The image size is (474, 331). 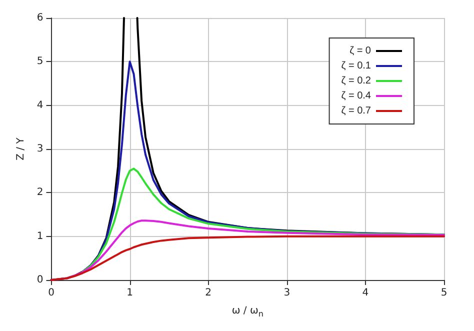 What do you see at coordinates (40, 149) in the screenshot?
I see `y-tick-label: 3` at bounding box center [40, 149].